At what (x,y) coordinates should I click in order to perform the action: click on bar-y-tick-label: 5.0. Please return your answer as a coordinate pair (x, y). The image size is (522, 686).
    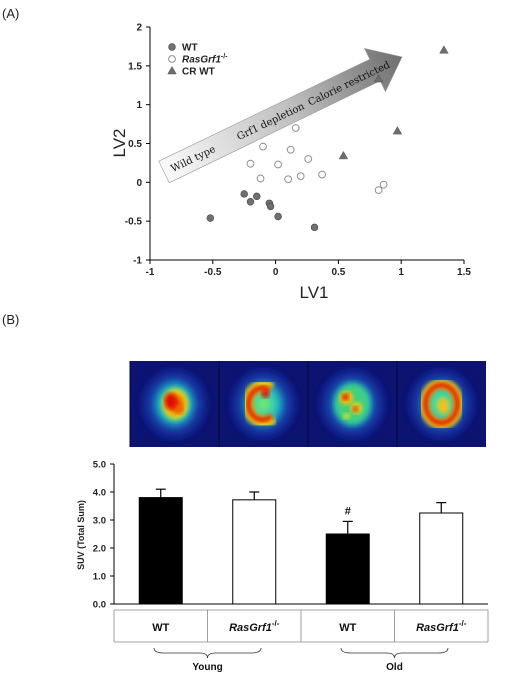
    Looking at the image, I should click on (99, 465).